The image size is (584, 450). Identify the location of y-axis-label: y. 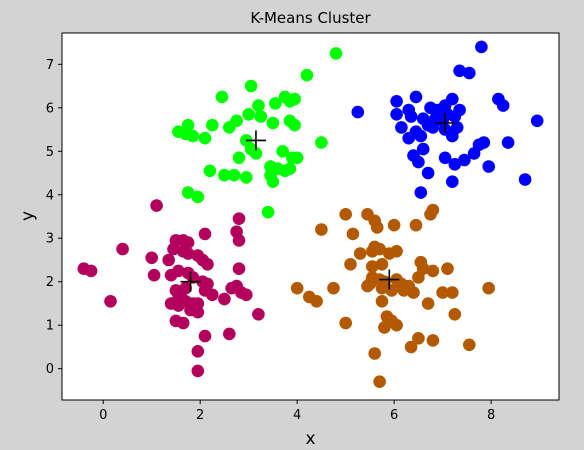
(28, 216).